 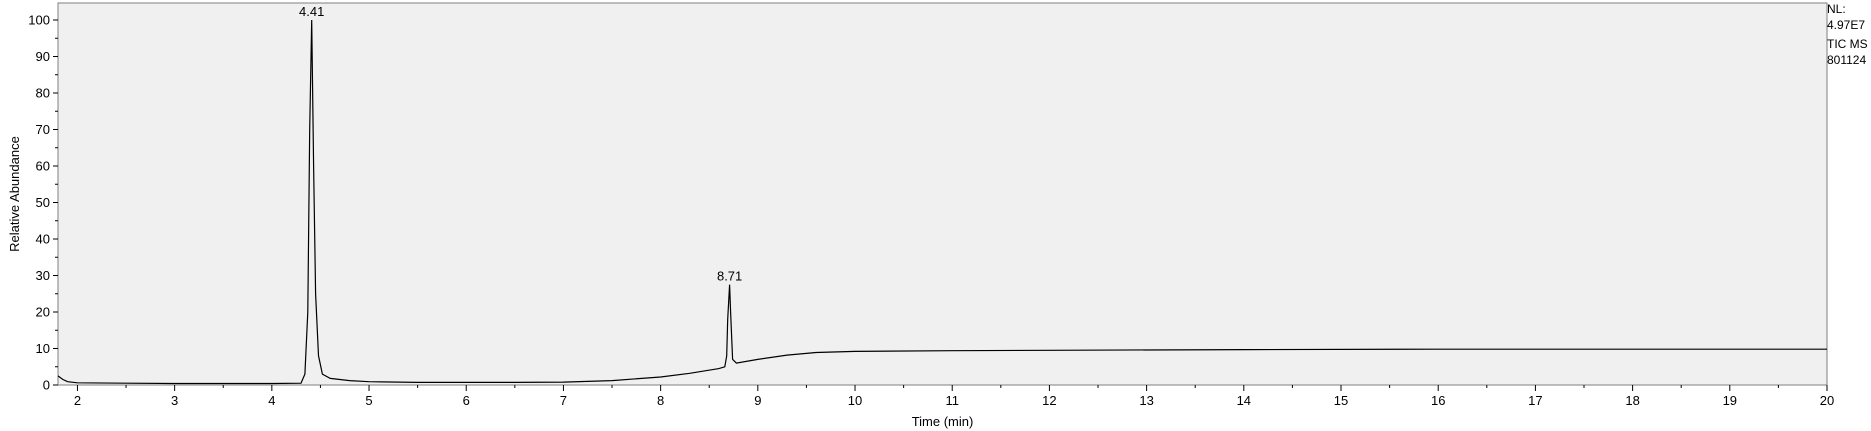 What do you see at coordinates (368, 400) in the screenshot?
I see `x-tick-label: 5` at bounding box center [368, 400].